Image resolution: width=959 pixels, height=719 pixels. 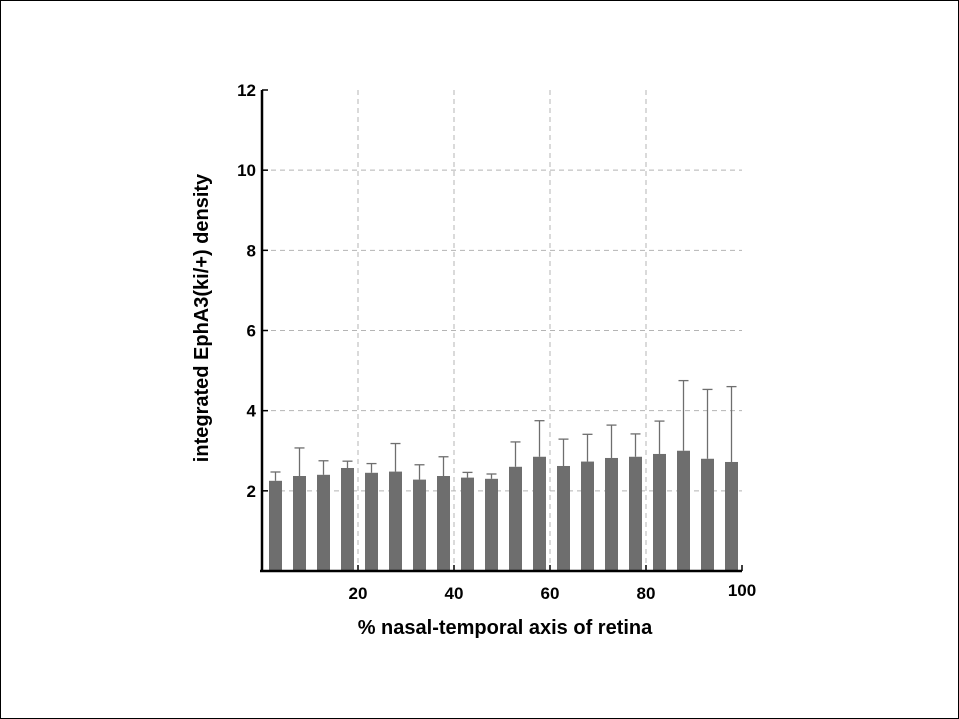 I want to click on y-tick-label: 8, so click(x=251, y=250).